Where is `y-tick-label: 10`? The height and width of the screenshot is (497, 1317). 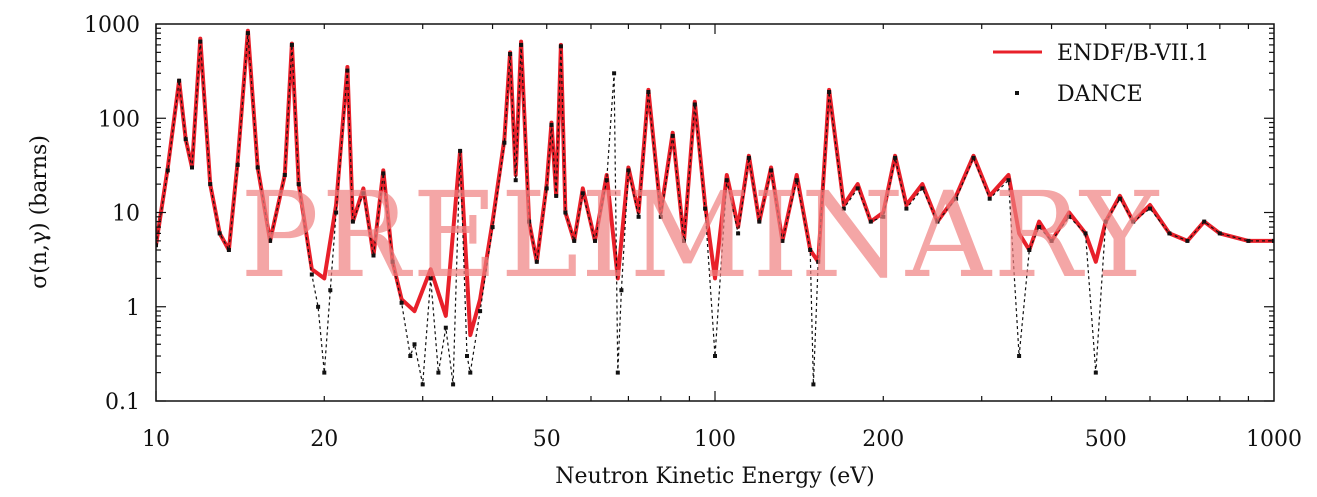
y-tick-label: 10 is located at coordinates (126, 214).